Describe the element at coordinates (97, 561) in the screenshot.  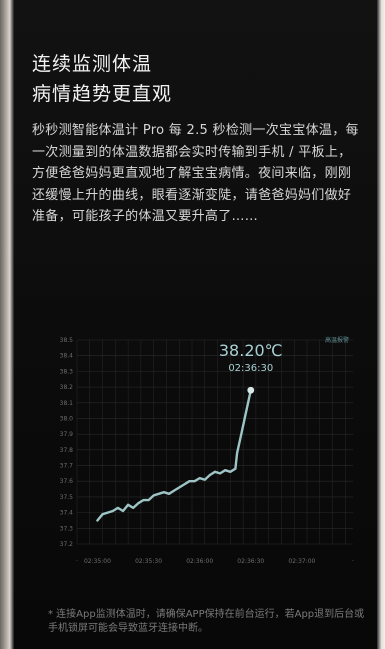
I see `x-tick-label: 02:35:00` at that location.